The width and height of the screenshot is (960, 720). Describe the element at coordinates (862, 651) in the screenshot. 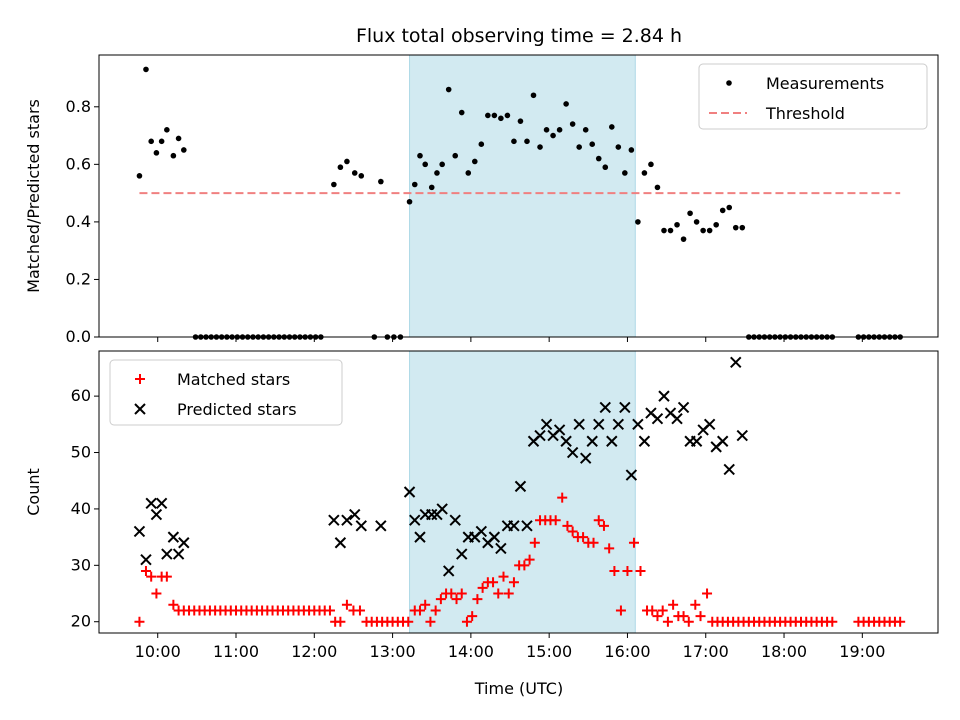

I see `x-tick-label: 19:00` at that location.